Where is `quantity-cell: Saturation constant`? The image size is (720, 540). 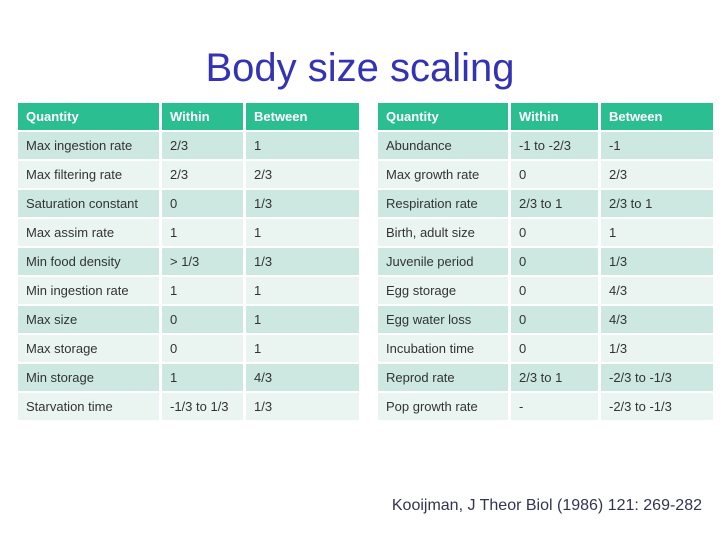 quantity-cell: Saturation constant is located at coordinates (88, 203).